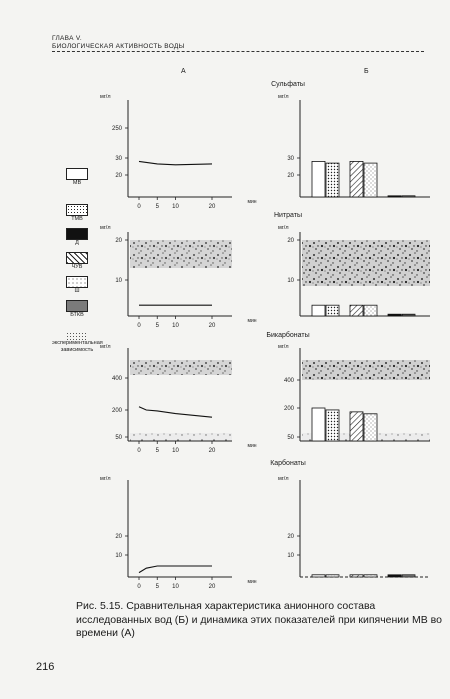  I want to click on legend-item: экспериментальная зависимость, so click(77, 343).